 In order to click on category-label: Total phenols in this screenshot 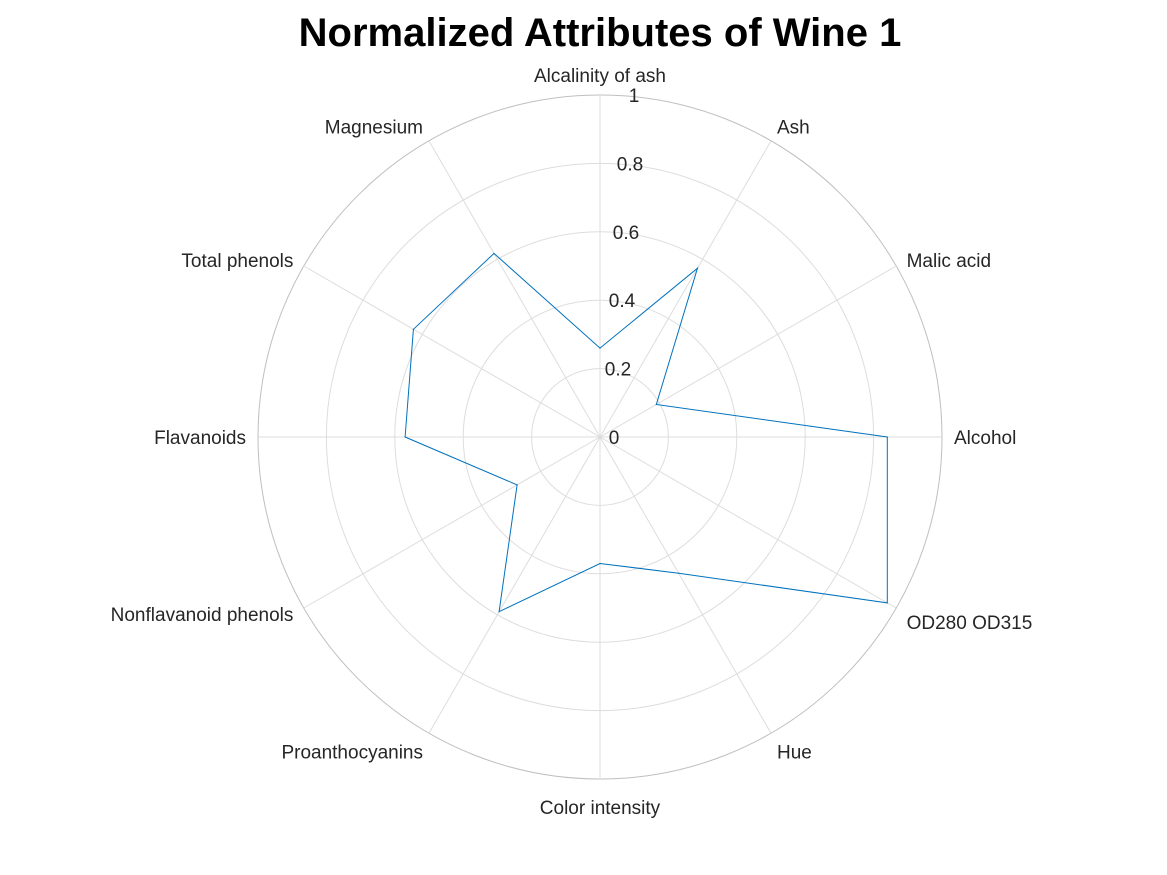, I will do `click(237, 261)`.